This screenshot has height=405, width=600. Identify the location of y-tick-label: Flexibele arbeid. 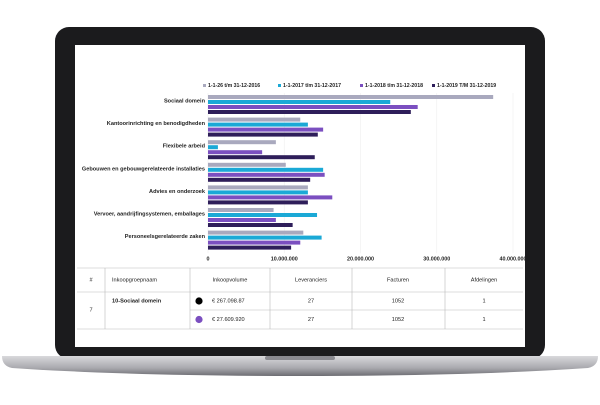
(184, 147).